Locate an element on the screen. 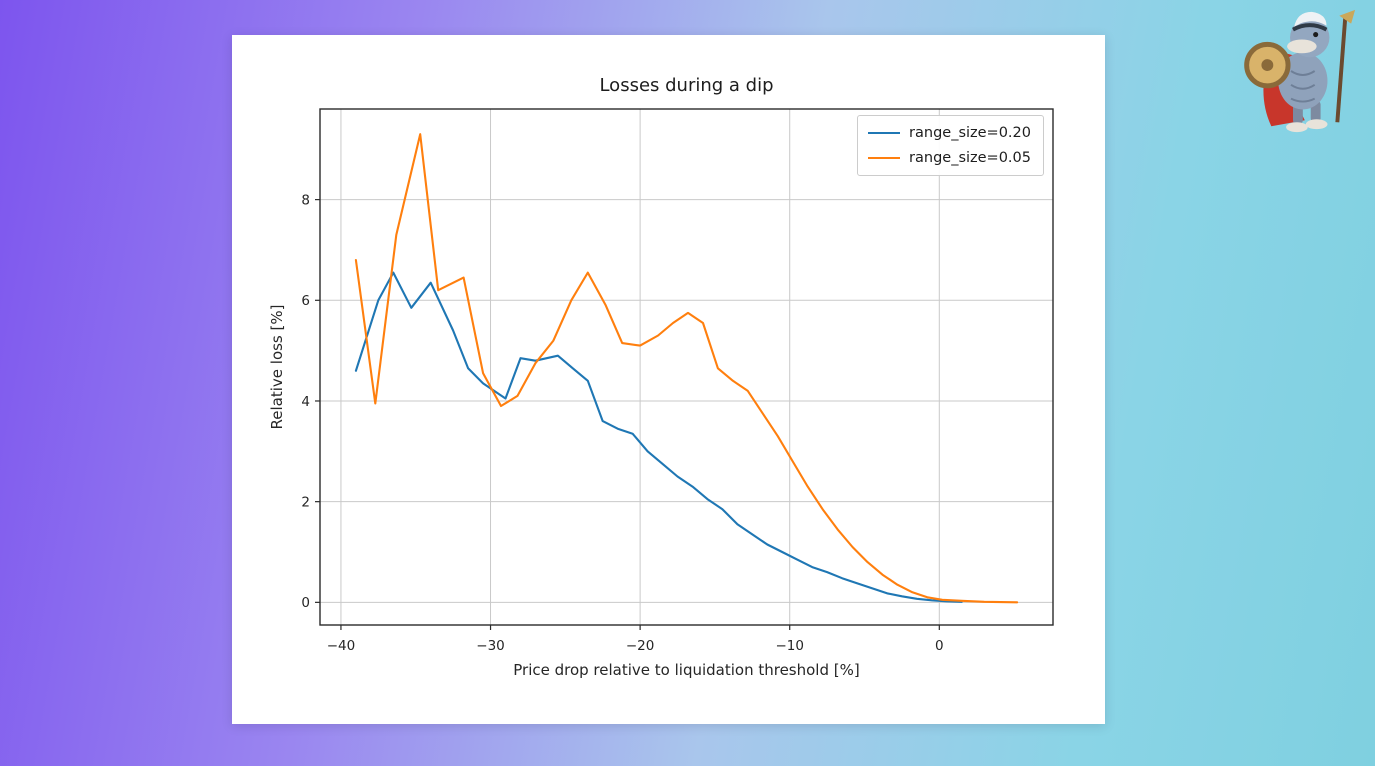  bill-icon is located at coordinates (1302, 46).